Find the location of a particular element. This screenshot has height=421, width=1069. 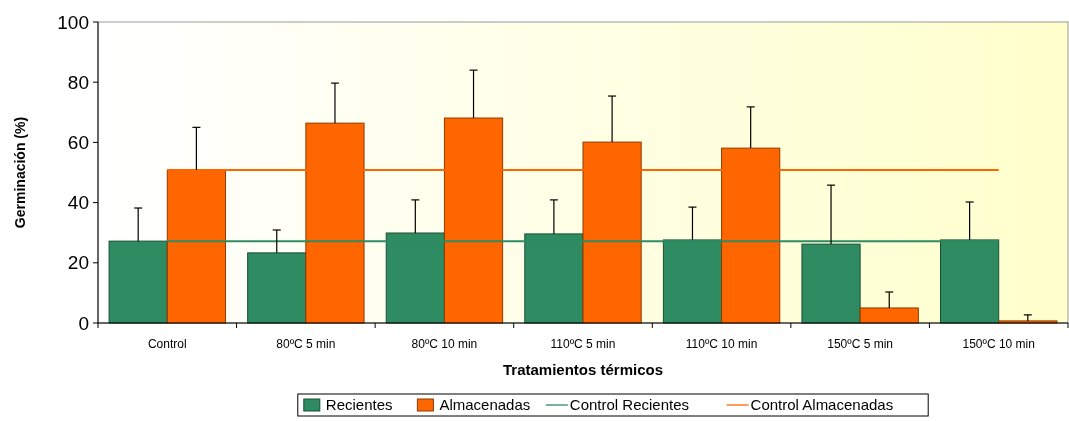

x-tick-label: 150ºC 10 min is located at coordinates (998, 344).